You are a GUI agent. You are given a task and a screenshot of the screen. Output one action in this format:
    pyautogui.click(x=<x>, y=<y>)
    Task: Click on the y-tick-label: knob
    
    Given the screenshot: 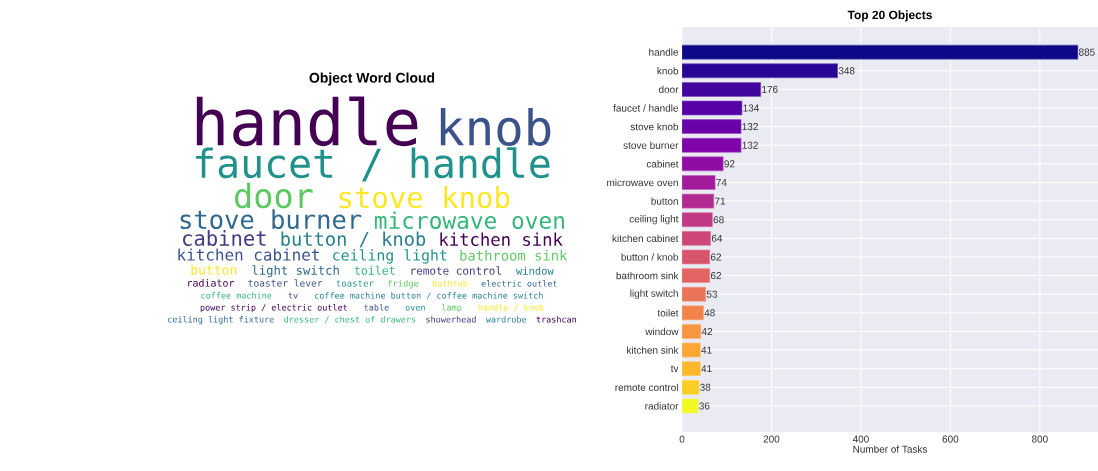 What is the action you would take?
    pyautogui.click(x=668, y=71)
    